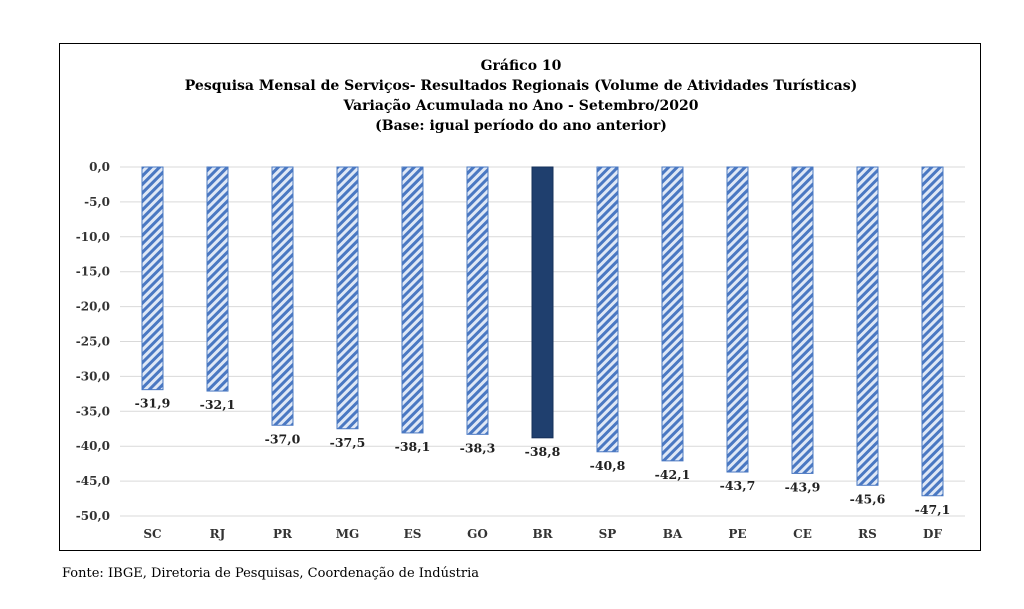 The width and height of the screenshot is (1024, 609). Describe the element at coordinates (93, 307) in the screenshot. I see `y-tick-label: -20,0` at that location.